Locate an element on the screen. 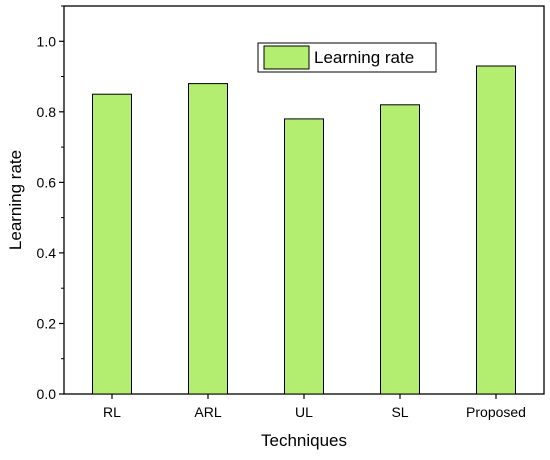 Image resolution: width=550 pixels, height=460 pixels. y-axis-title: Learning rate is located at coordinates (15, 200).